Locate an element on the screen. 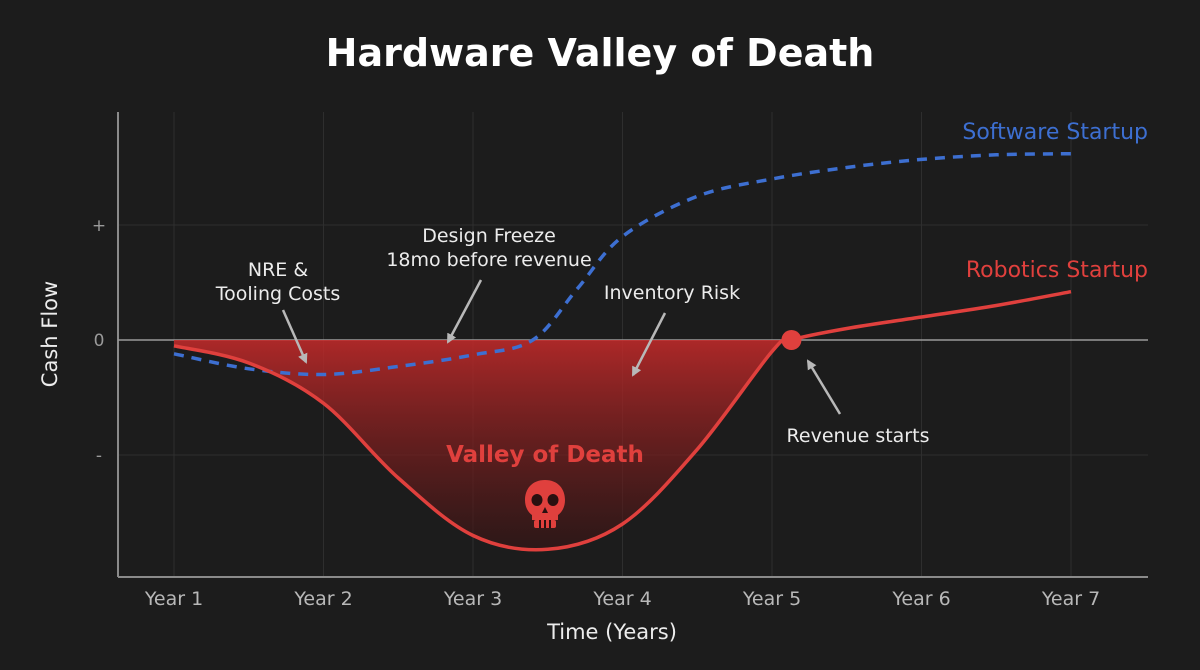  valley-of-death-label: Valley of Death is located at coordinates (545, 455).